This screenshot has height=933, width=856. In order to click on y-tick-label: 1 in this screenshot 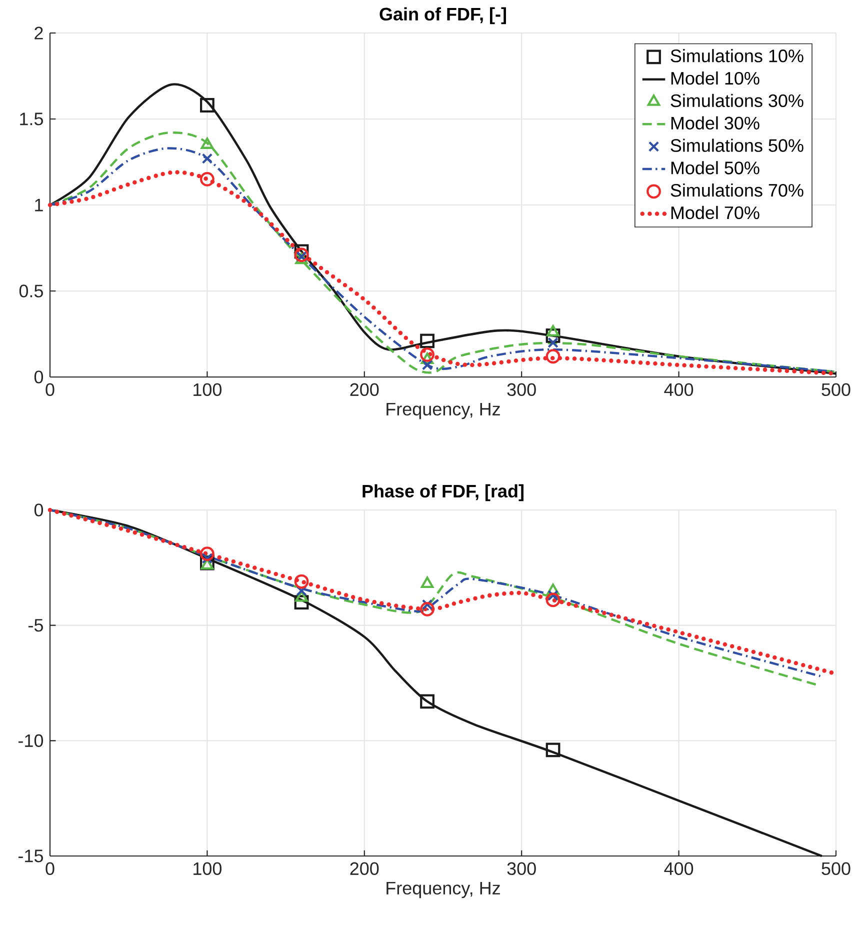, I will do `click(39, 205)`.